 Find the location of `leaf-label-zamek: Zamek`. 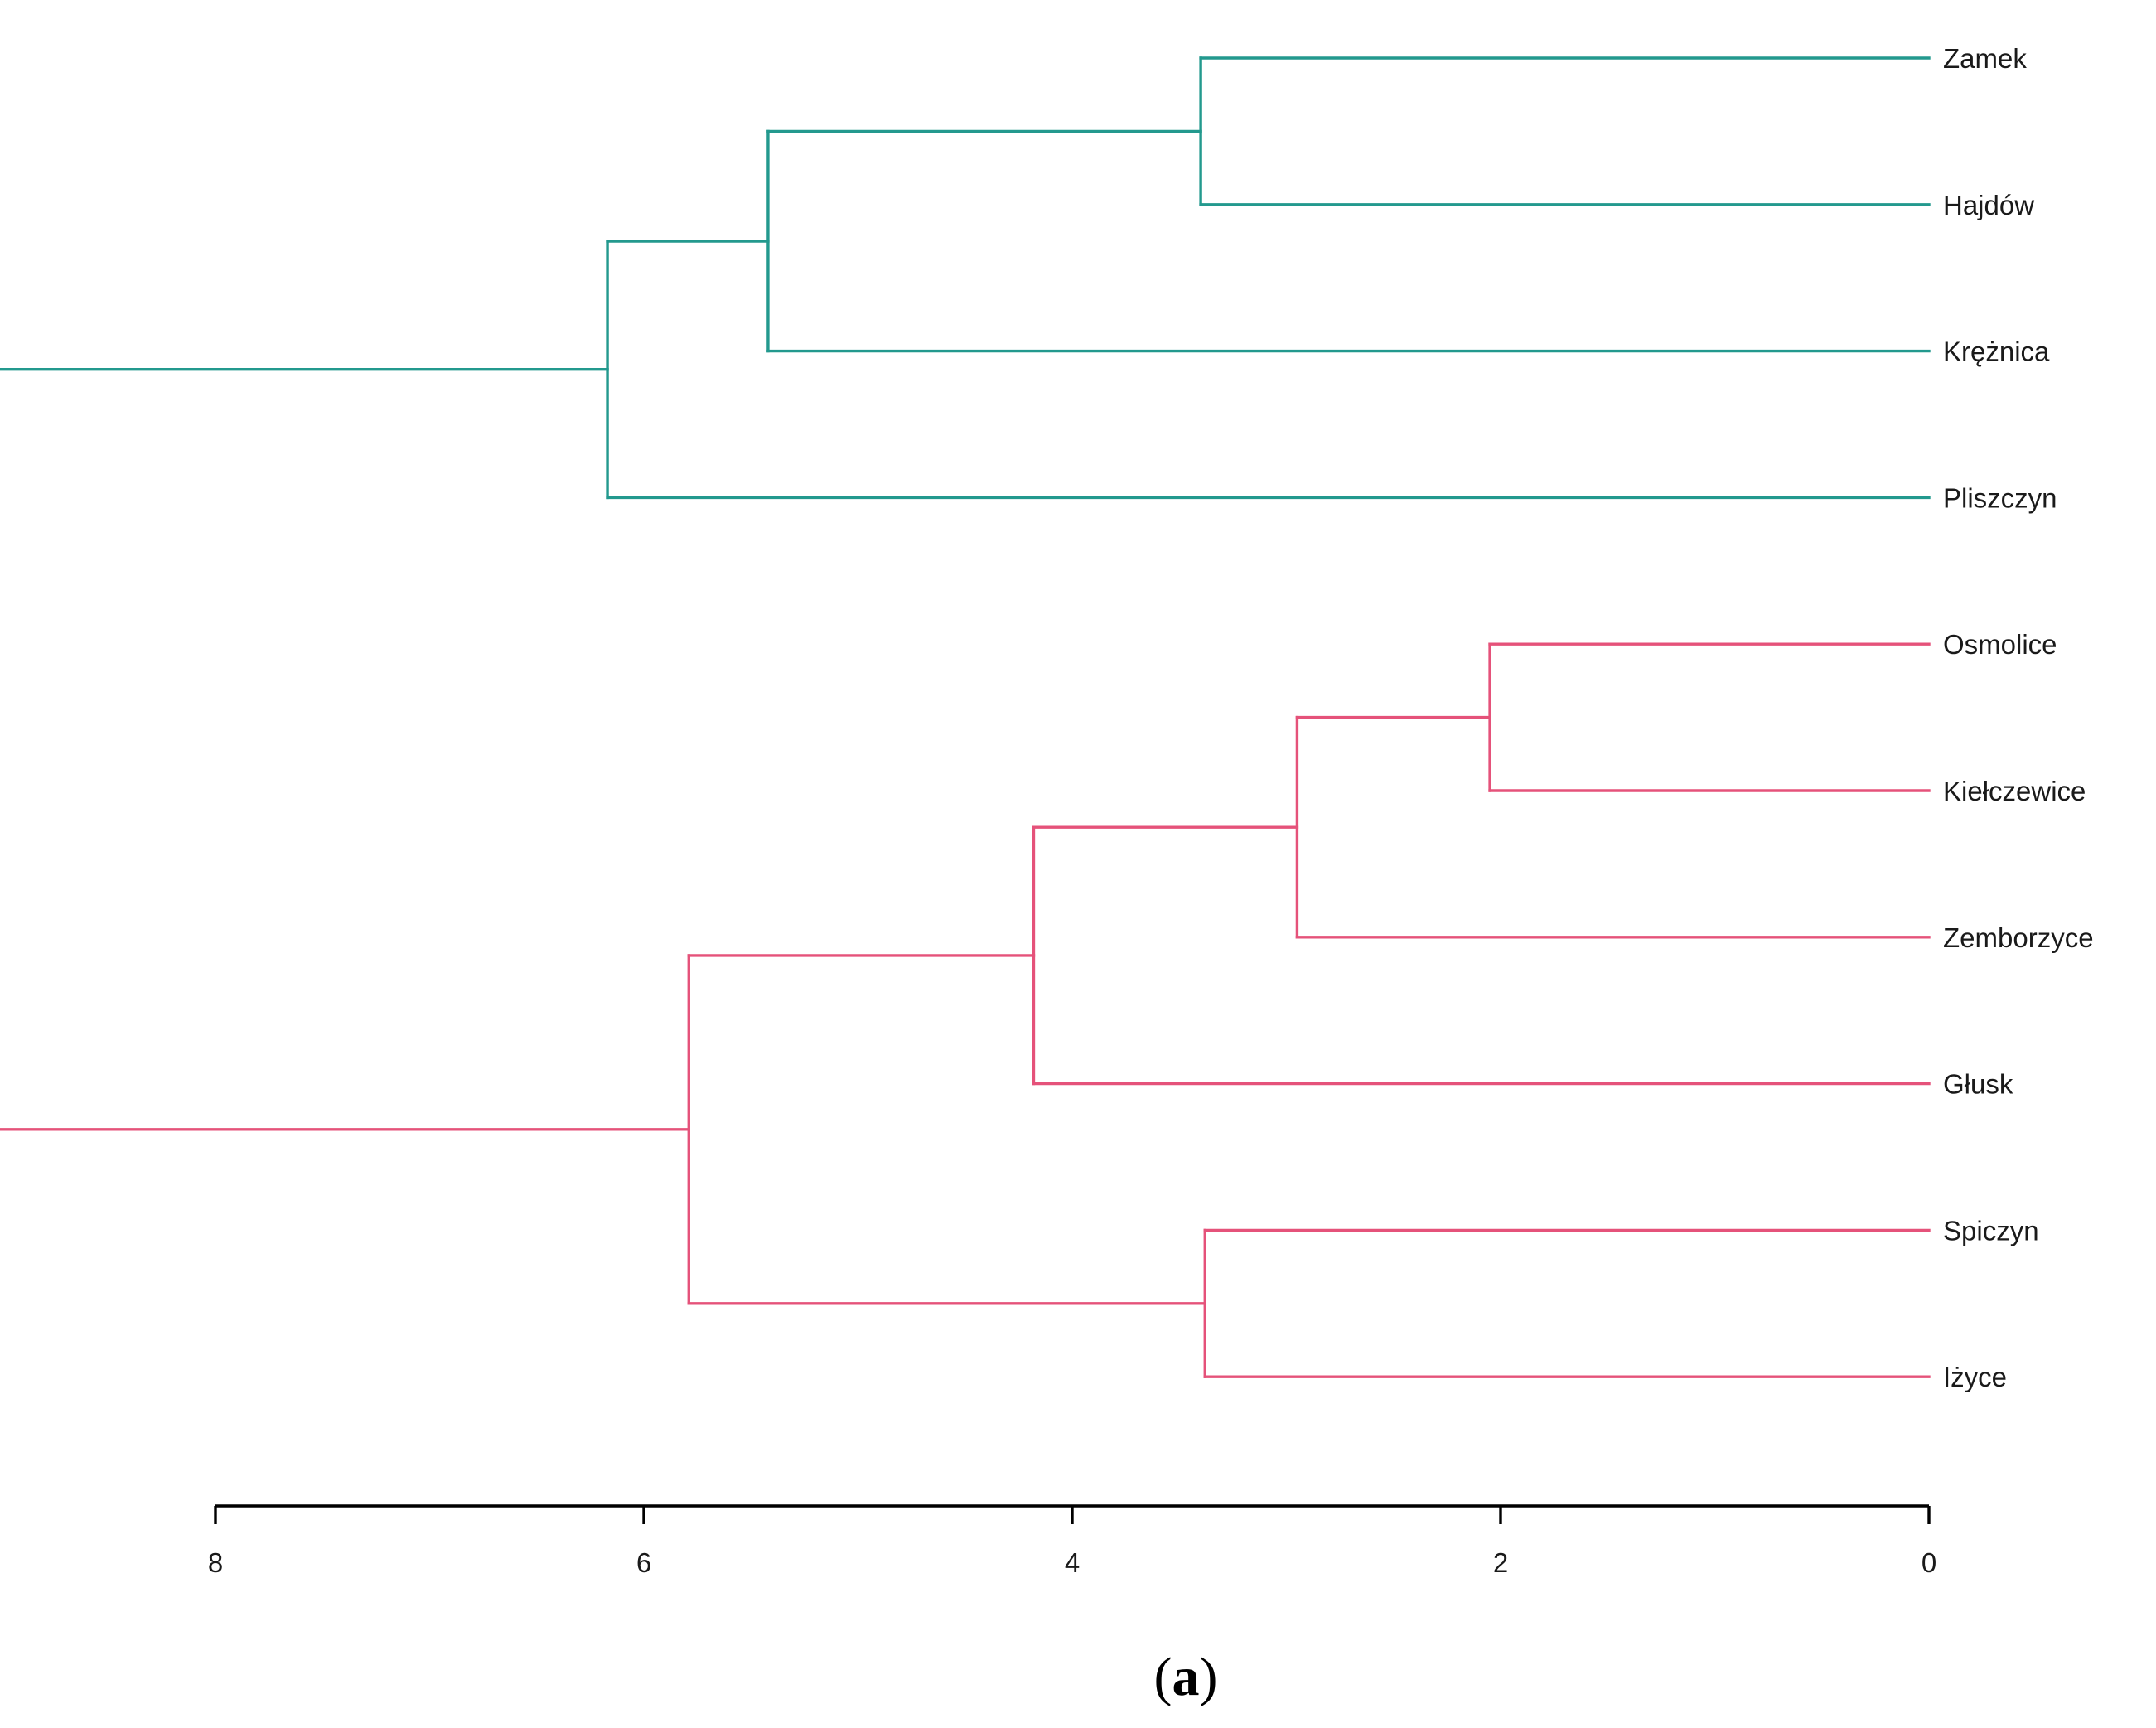

leaf-label-zamek: Zamek is located at coordinates (1985, 58).